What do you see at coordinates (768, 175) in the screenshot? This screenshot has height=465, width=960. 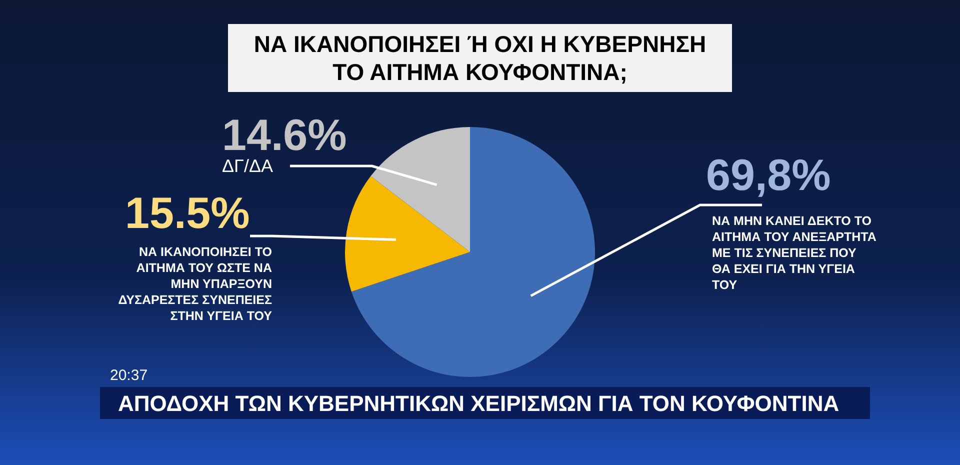 I see `data-label: 69,8%` at bounding box center [768, 175].